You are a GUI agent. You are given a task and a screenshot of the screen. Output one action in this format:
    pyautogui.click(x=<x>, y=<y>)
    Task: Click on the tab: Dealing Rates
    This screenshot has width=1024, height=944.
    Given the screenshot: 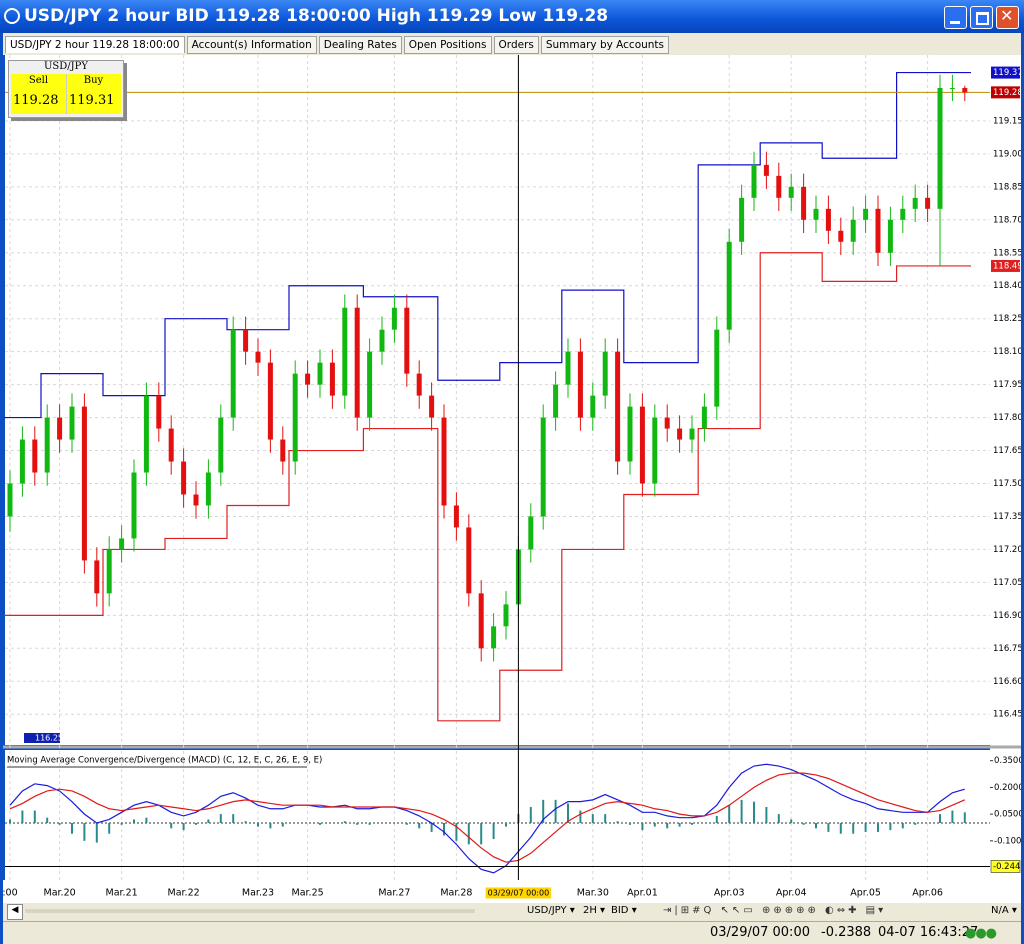 What is the action you would take?
    pyautogui.click(x=360, y=45)
    